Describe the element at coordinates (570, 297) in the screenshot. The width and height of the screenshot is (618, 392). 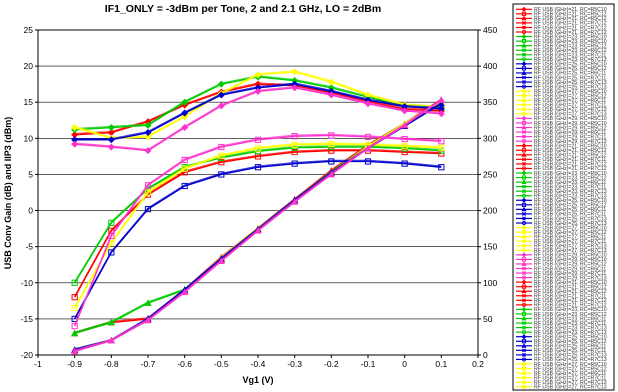
I see `legend-label: RF USB (GHz)=21, RC=R7C11` at that location.